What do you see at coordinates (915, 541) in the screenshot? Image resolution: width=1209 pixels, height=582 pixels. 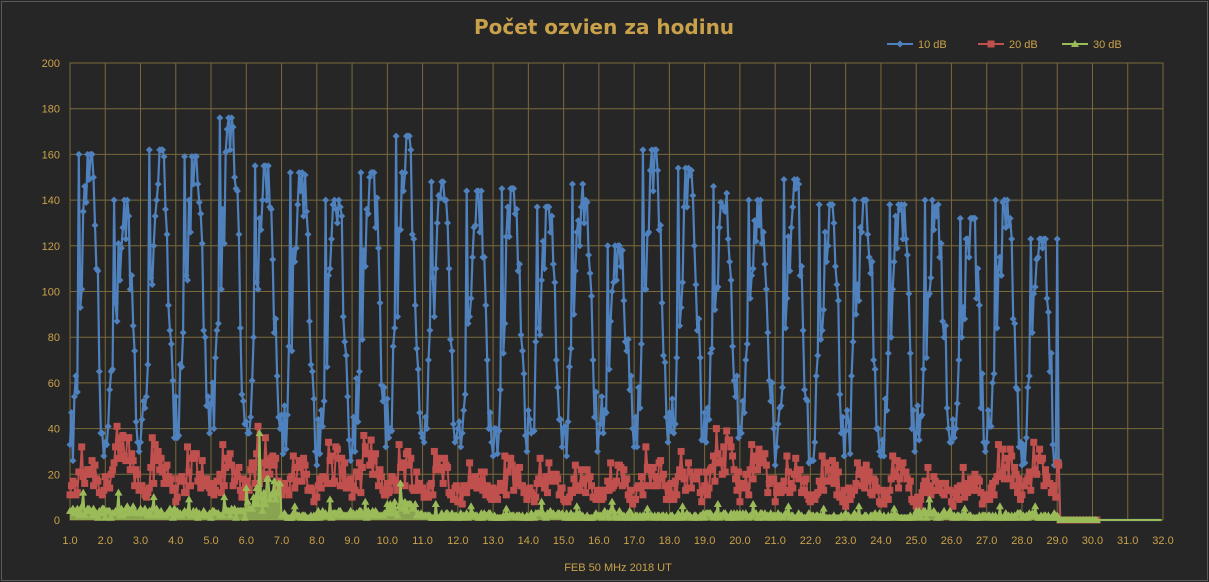 I see `x-tick-label: 25.0` at bounding box center [915, 541].